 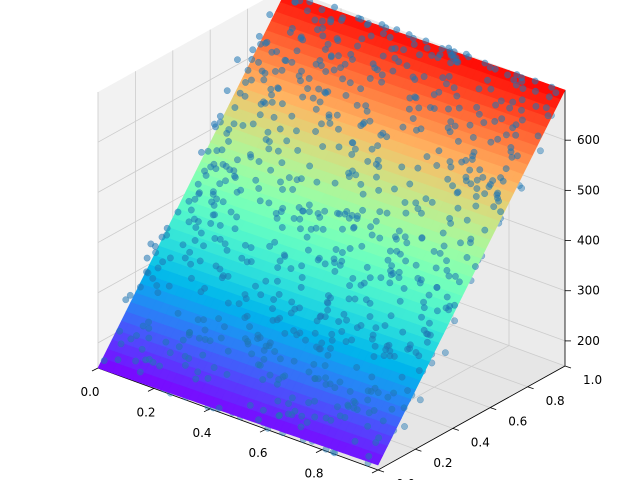 What do you see at coordinates (151, 390) in the screenshot?
I see `x-tick-mark` at bounding box center [151, 390].